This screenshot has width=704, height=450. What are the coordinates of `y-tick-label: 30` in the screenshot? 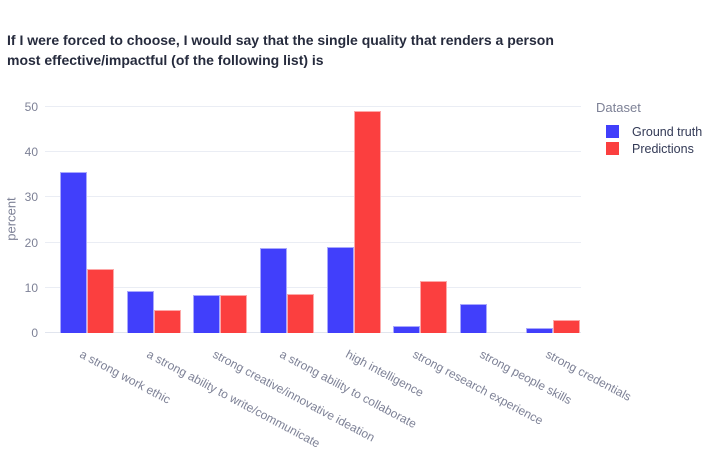 It's located at (31, 197).